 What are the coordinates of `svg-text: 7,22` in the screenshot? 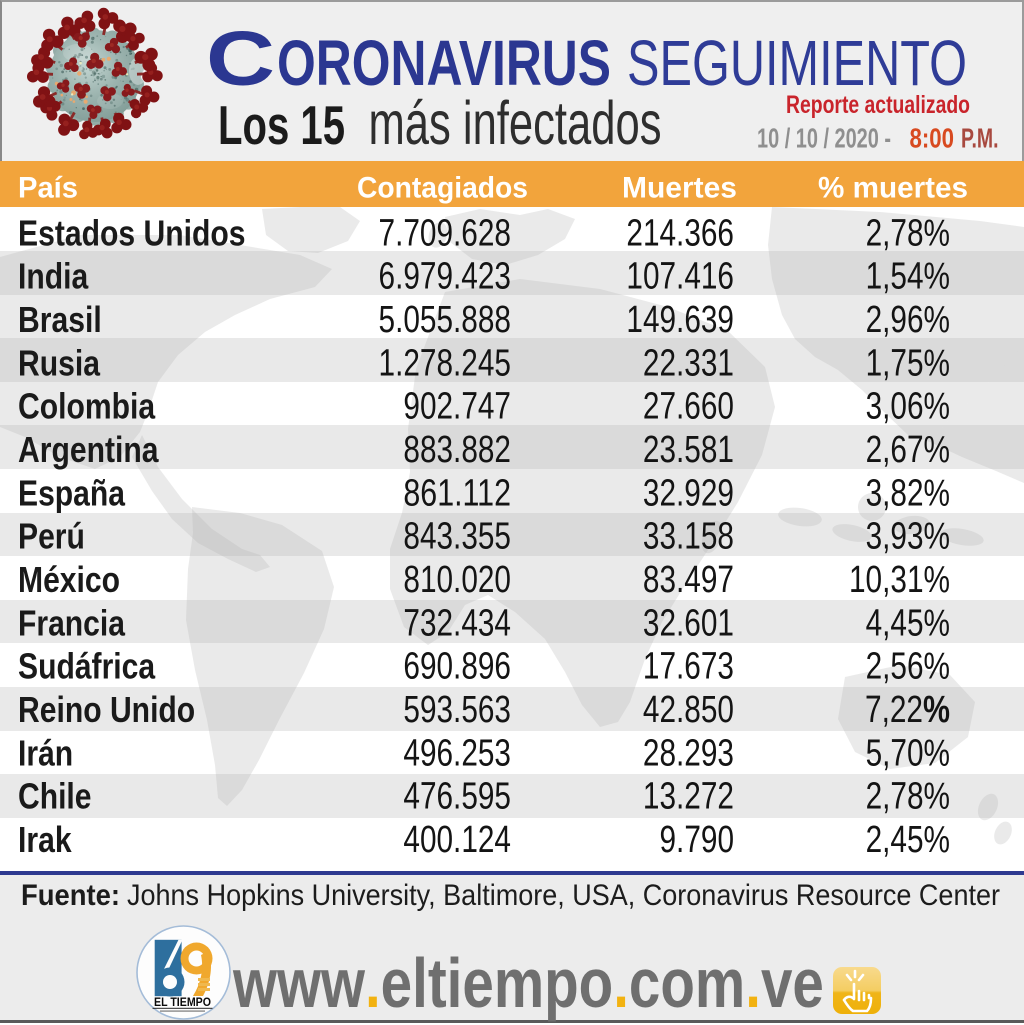 It's located at (894, 710).